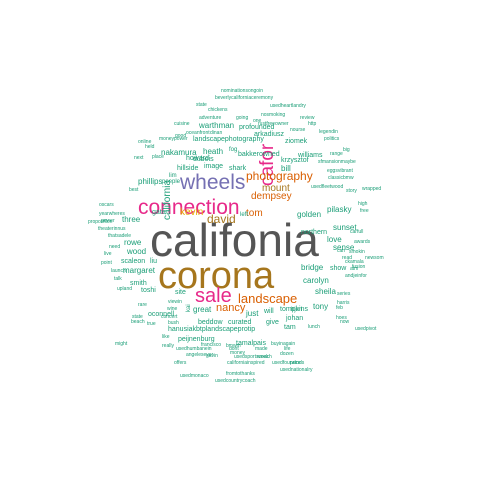 The width and height of the screenshot is (480, 480). Describe the element at coordinates (166, 337) in the screenshot. I see `word-134: like` at that location.